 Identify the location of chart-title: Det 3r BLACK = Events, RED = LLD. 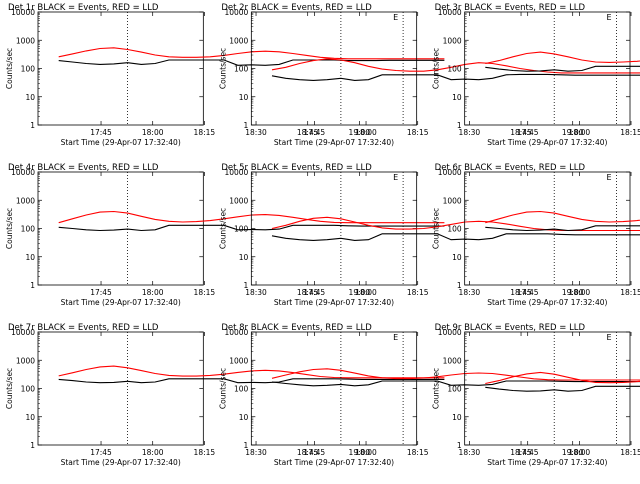
(510, 8).